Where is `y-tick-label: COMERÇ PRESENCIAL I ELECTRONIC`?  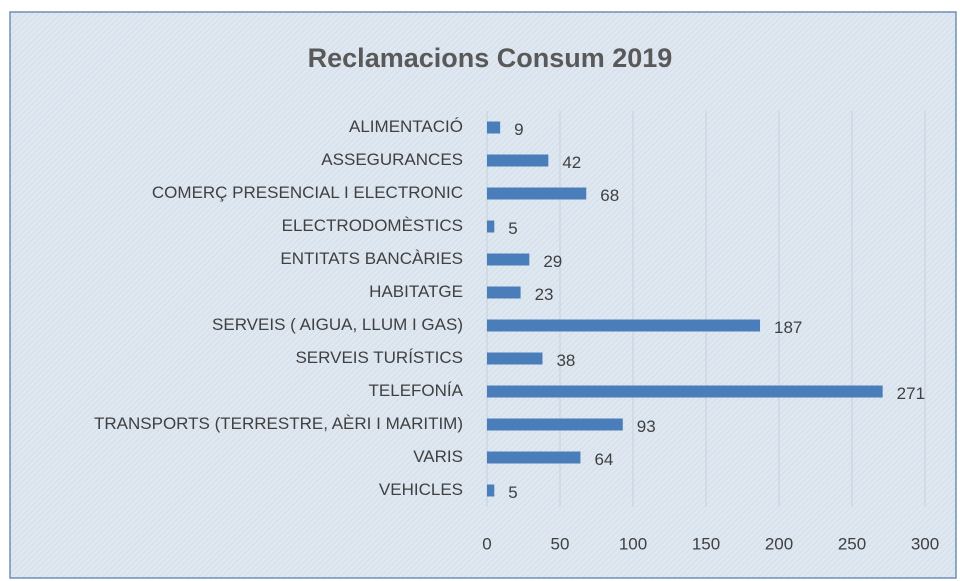 y-tick-label: COMERÇ PRESENCIAL I ELECTRONIC is located at coordinates (307, 192).